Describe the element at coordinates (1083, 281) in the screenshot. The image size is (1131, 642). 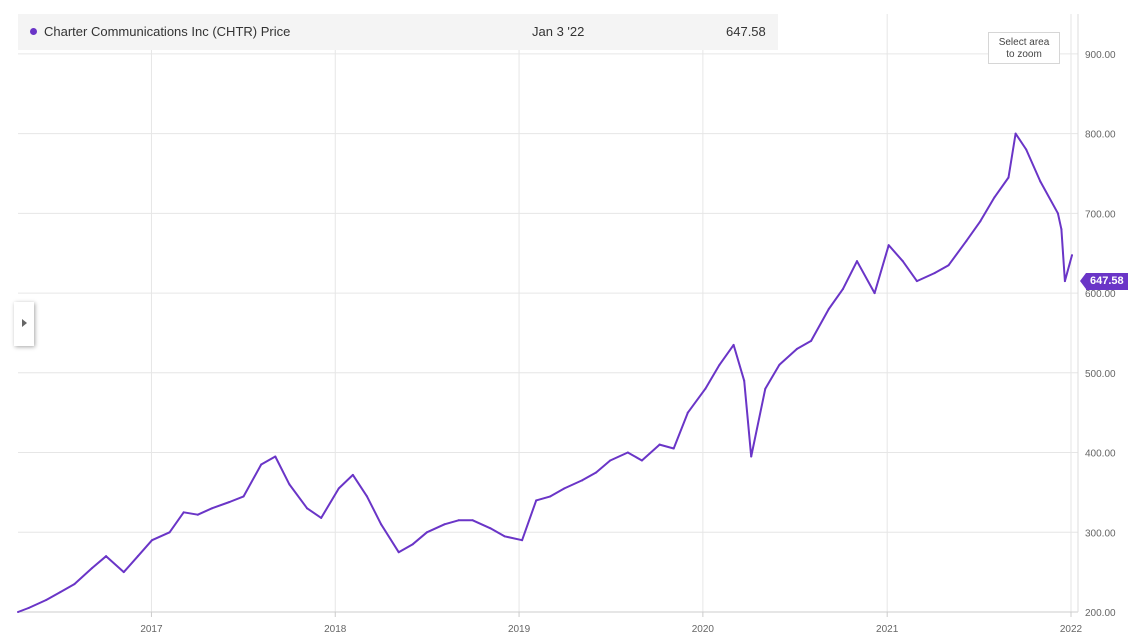
I see `last-price-arrow` at that location.